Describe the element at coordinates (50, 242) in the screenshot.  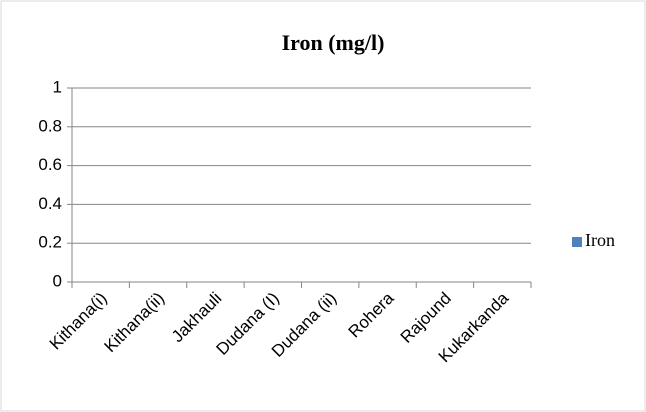
I see `y-tick-label: 0.2` at that location.